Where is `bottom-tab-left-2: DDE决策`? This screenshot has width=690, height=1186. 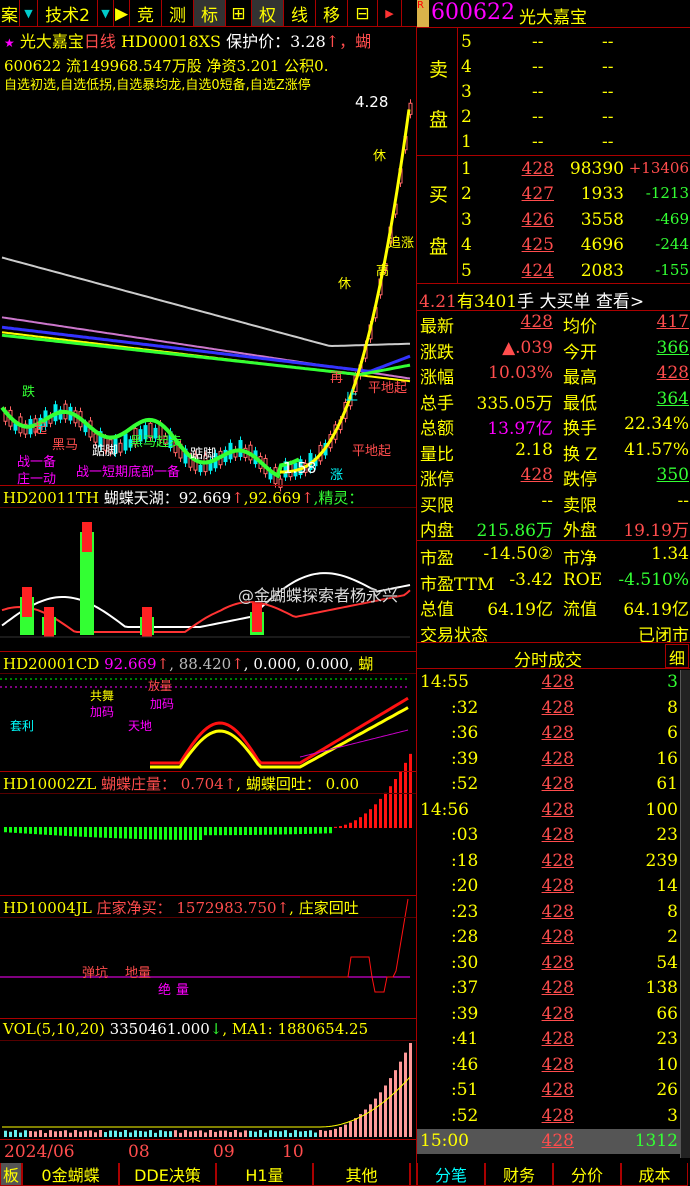 bottom-tab-left-2: DDE决策 is located at coordinates (167, 1174).